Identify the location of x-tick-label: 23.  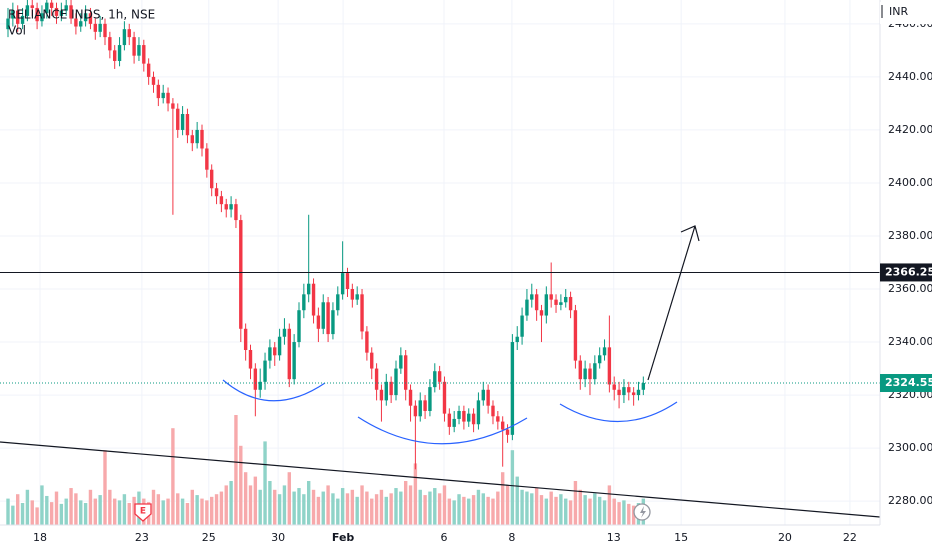
(142, 537).